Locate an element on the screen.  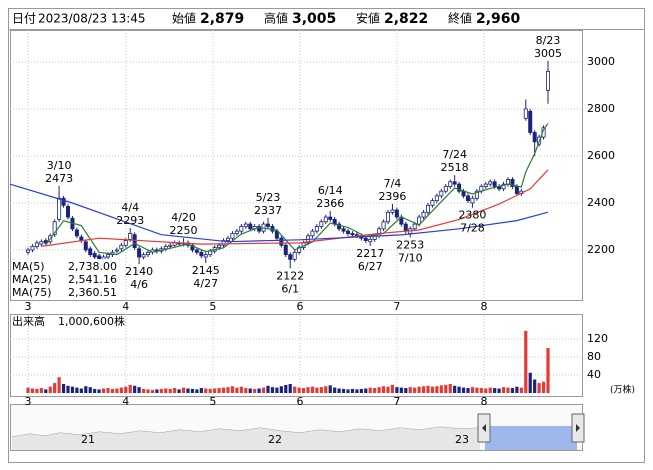
annotation-date: 4/27 is located at coordinates (205, 283).